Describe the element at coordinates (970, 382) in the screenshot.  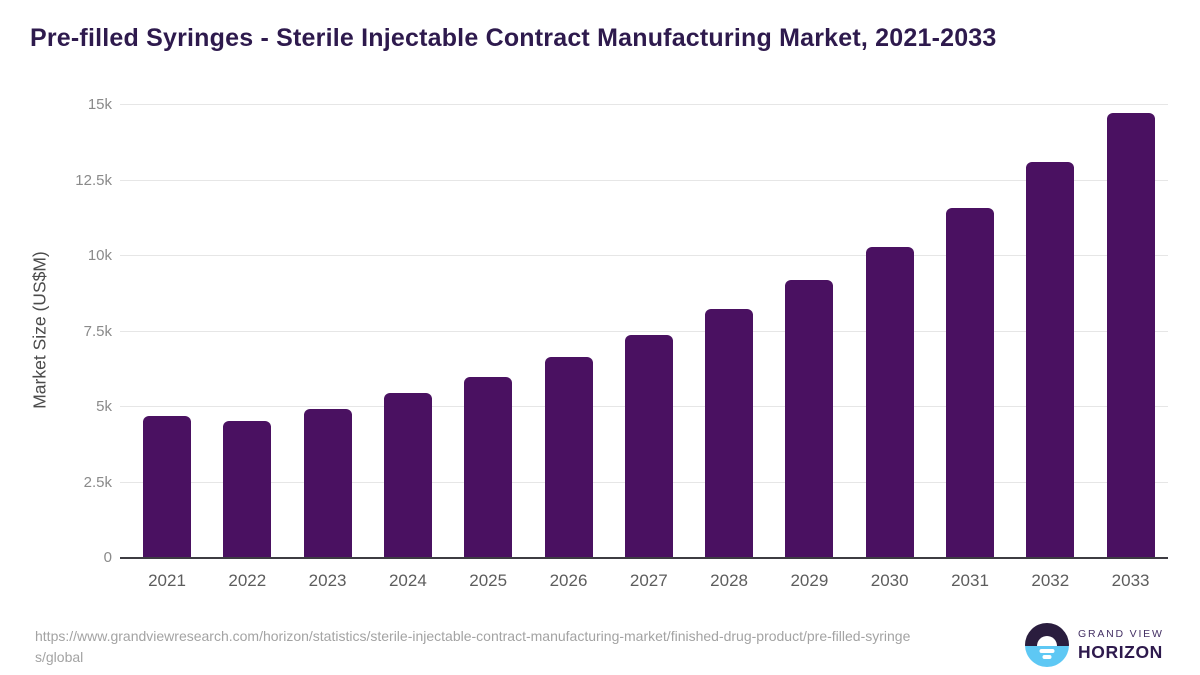
I see `bar-2031` at that location.